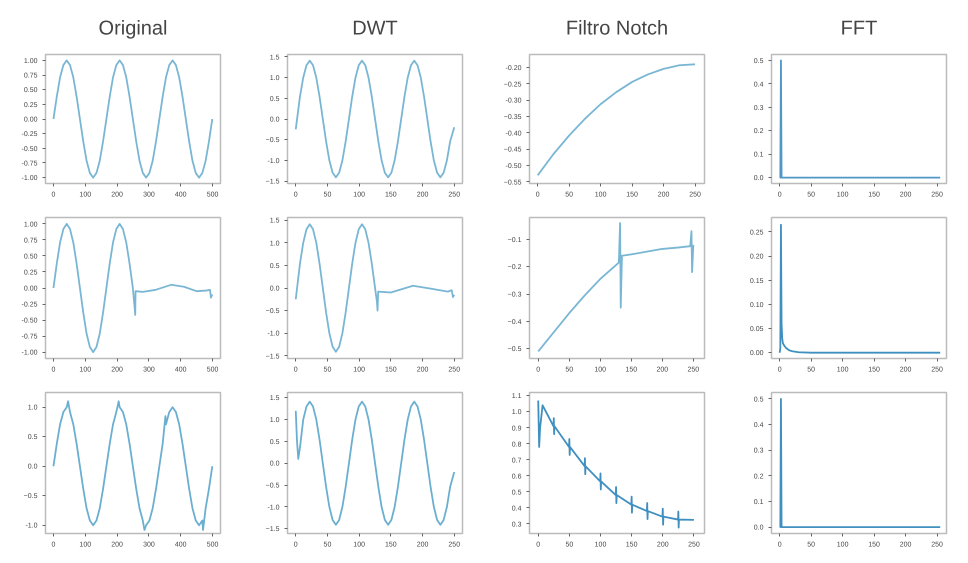 This screenshot has height=563, width=968. I want to click on chart-title: Original, so click(133, 29).